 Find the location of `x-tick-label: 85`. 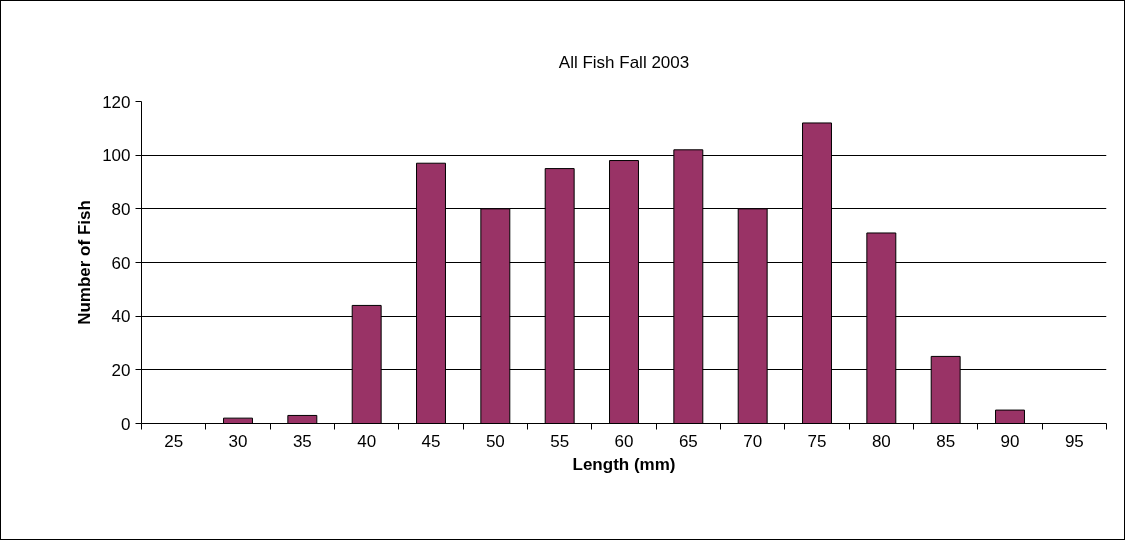

x-tick-label: 85 is located at coordinates (946, 441).